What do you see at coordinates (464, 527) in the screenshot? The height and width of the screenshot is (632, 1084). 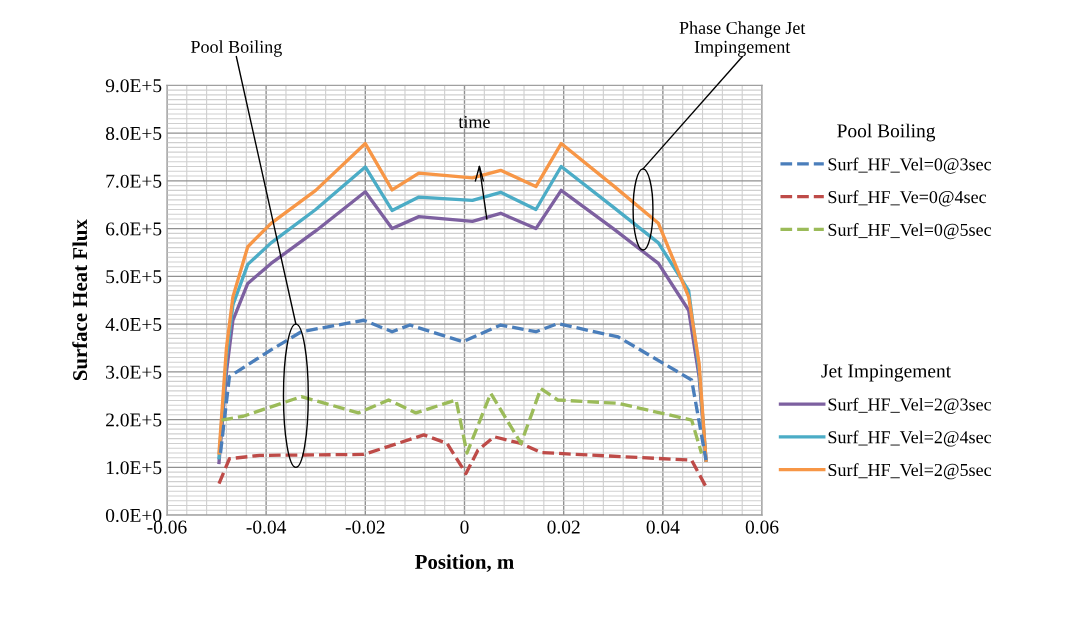 I see `x-tick-label: 0` at bounding box center [464, 527].